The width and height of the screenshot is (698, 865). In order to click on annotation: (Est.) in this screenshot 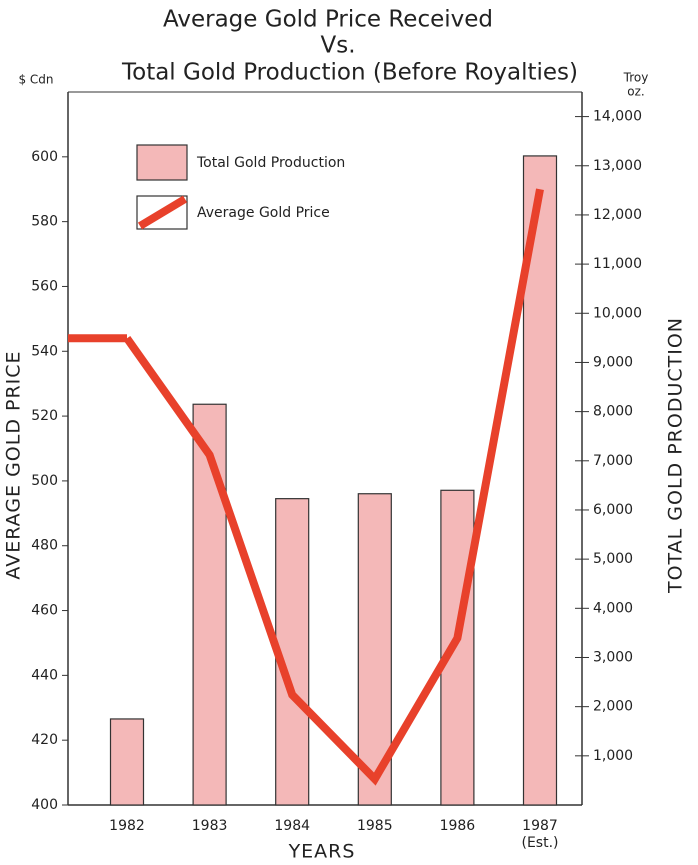, I will do `click(539, 843)`.